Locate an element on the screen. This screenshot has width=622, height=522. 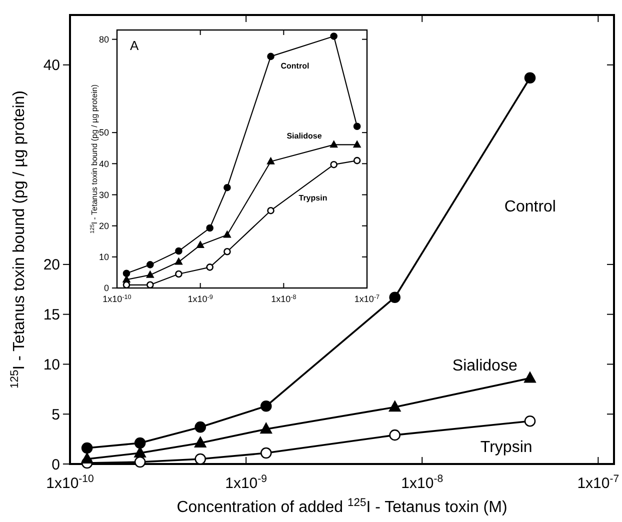
x-axis-title: Concentration of added $^{125}$I - Tetanus toxin (M) is located at coordinates (342, 506).